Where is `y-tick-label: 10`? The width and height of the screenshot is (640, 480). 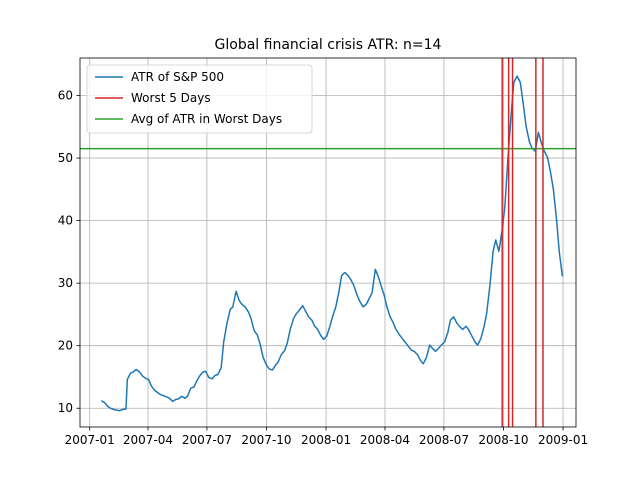 y-tick-label: 10 is located at coordinates (65, 408).